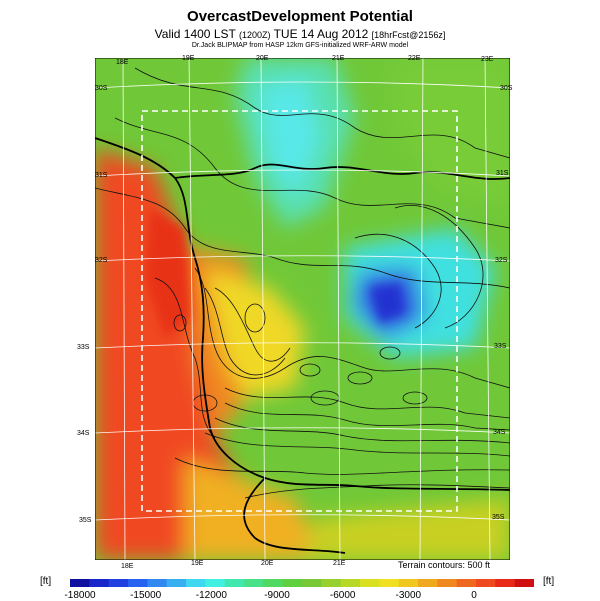 Image resolution: width=600 pixels, height=601 pixels. I want to click on top-lon-label: 20E, so click(262, 58).